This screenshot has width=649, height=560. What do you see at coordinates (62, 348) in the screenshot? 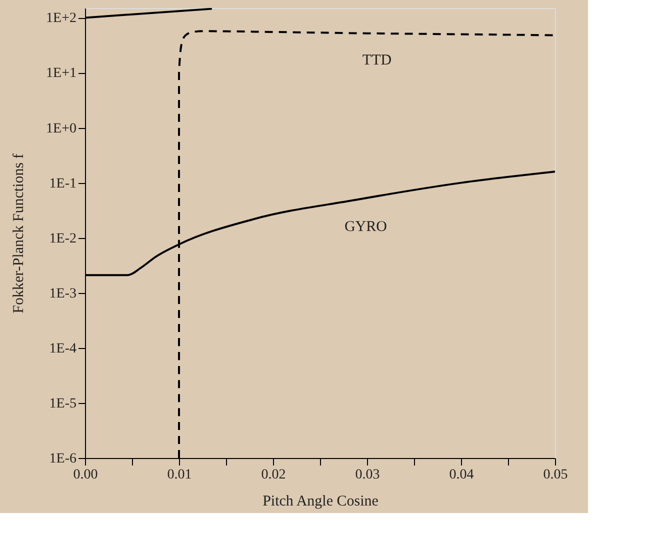
I see `y-tick-label: 1E-4` at bounding box center [62, 348].